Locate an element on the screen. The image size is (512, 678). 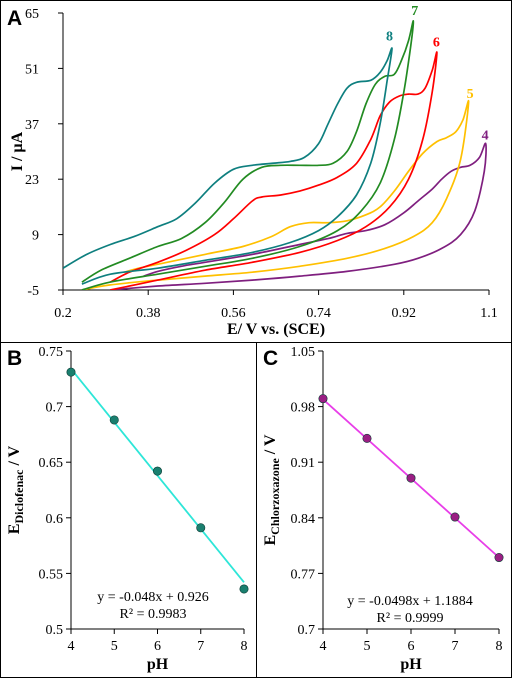
y-axis-title: EDiclofenac / V is located at coordinates (16, 489).